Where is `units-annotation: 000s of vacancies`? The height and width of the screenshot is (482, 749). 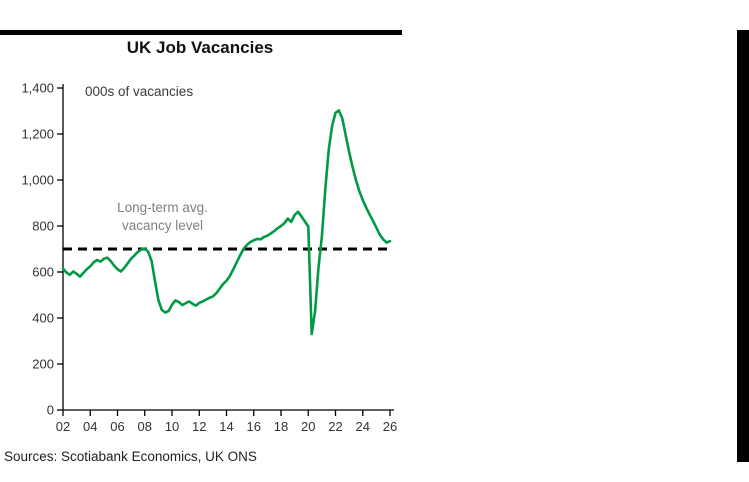 units-annotation: 000s of vacancies is located at coordinates (139, 91).